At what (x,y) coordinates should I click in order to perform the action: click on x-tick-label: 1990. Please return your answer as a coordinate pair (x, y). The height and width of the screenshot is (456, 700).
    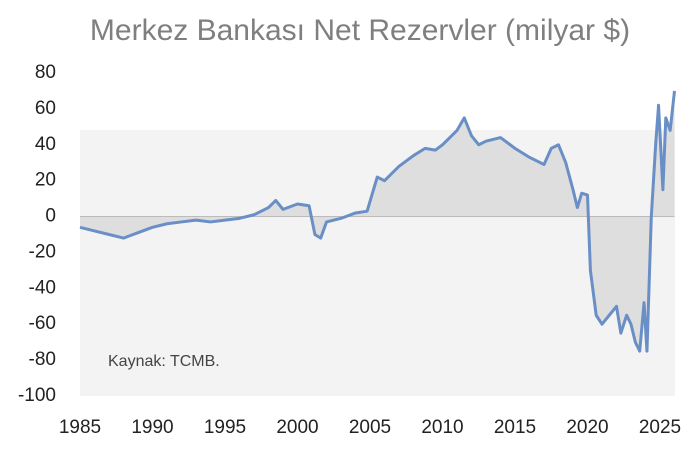
    Looking at the image, I should click on (152, 427).